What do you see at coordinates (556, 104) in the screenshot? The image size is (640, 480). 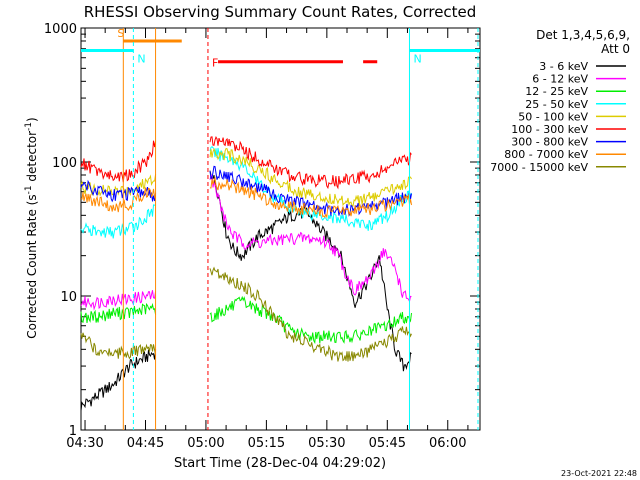 I see `legend-entry-label: 25 - 50 keV` at bounding box center [556, 104].